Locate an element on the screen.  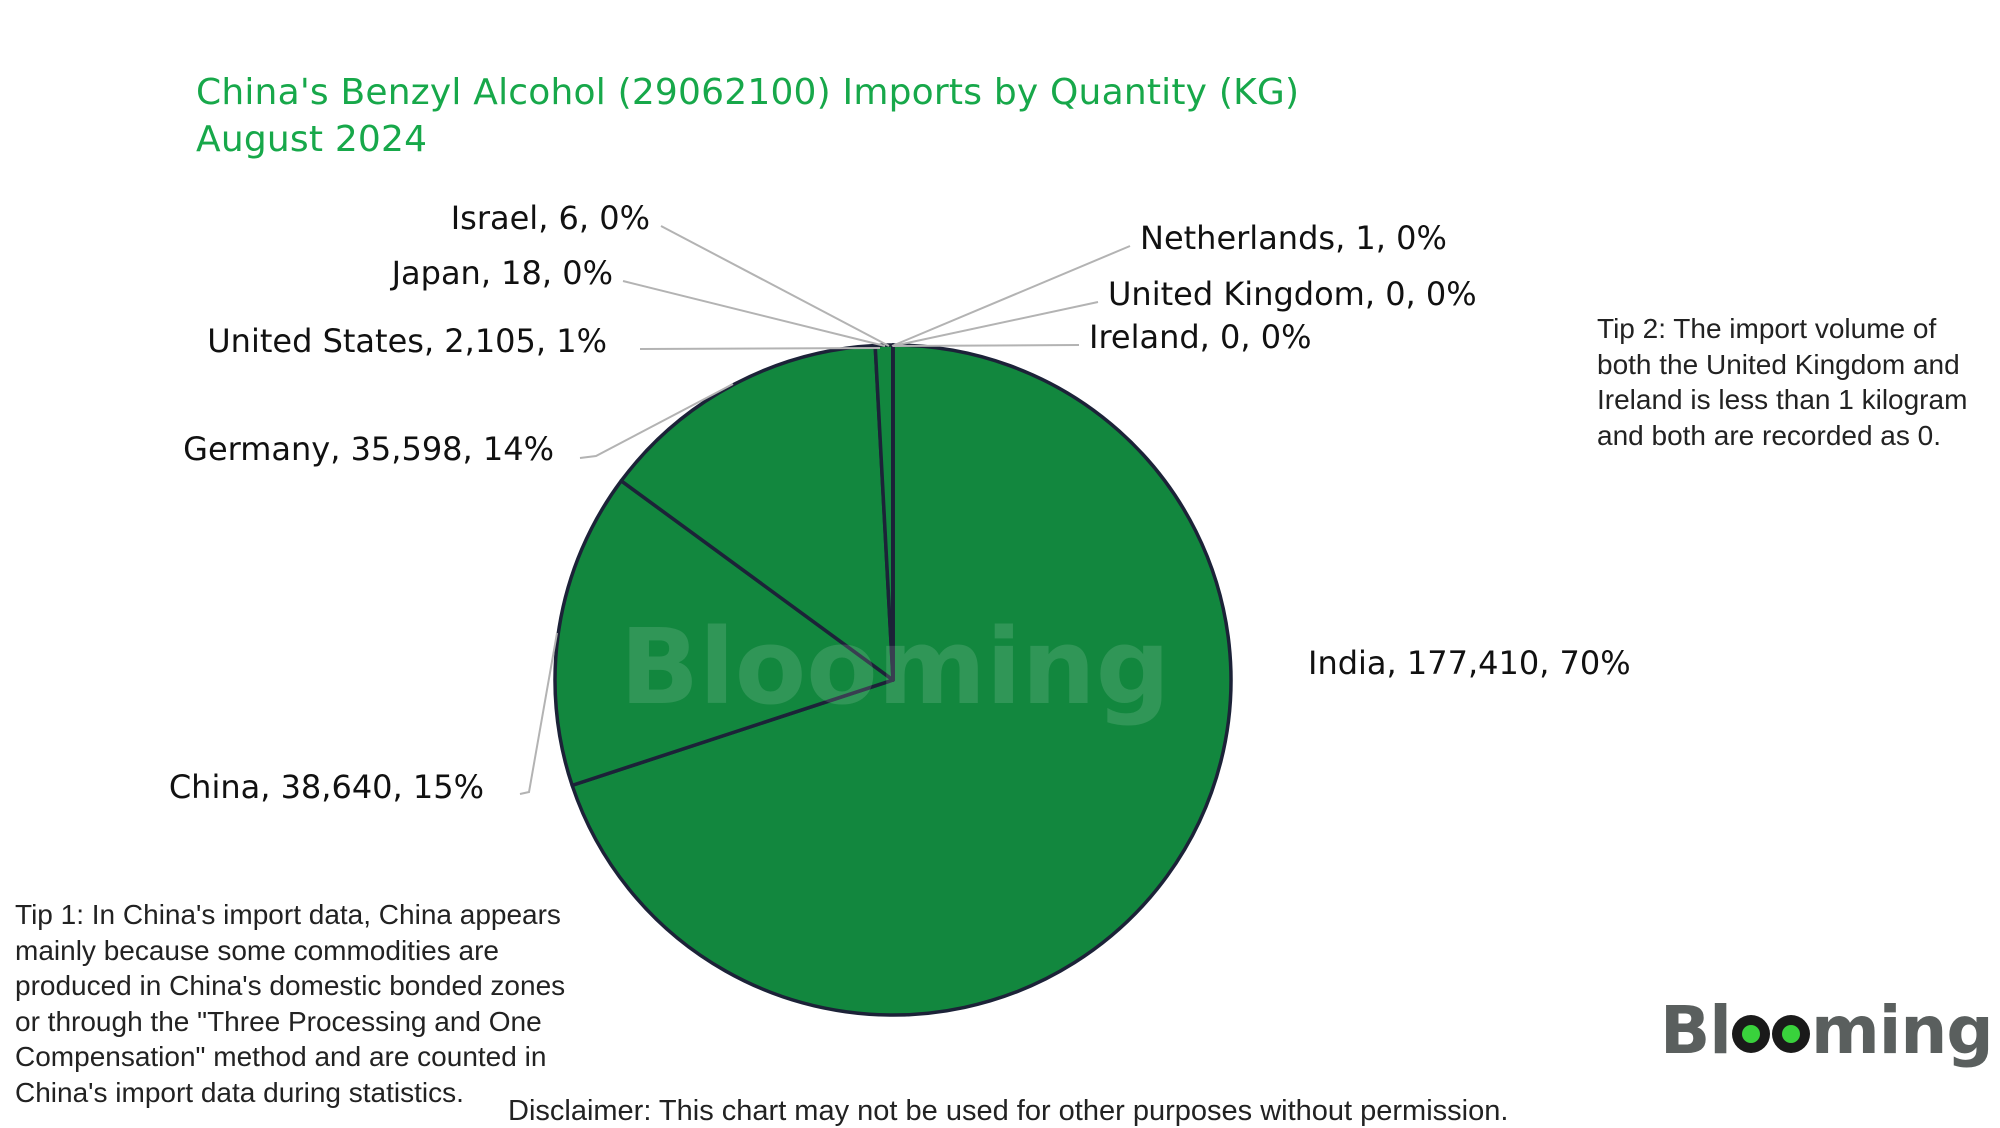
tip-2-line: both the United Kingdom and is located at coordinates (1782, 365).